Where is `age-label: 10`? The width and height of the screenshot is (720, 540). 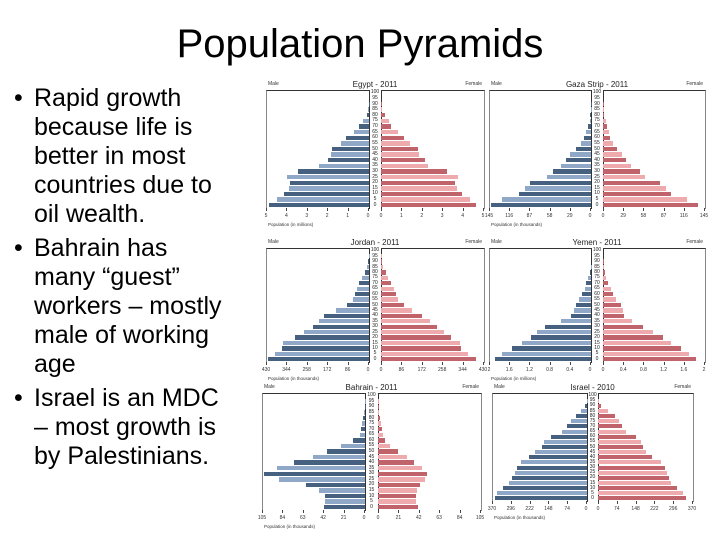
age-label: 10 is located at coordinates (597, 193).